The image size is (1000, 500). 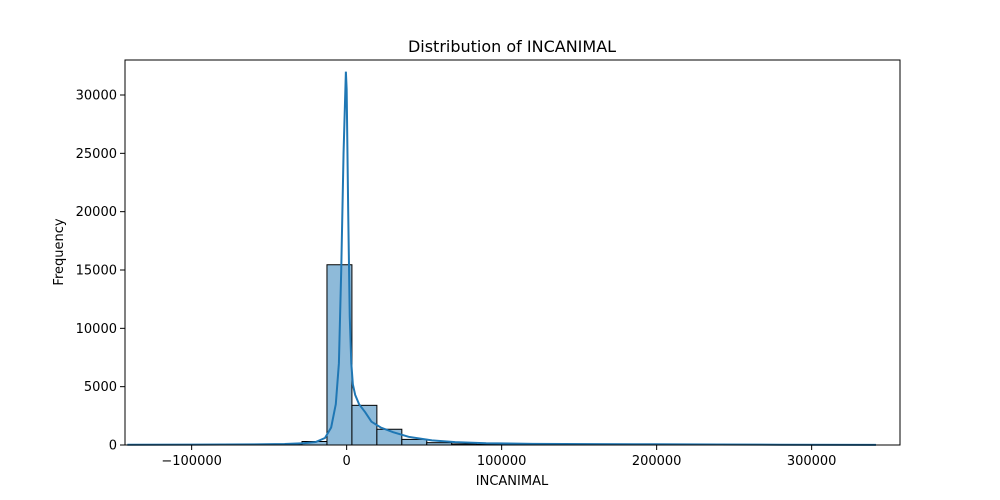 I want to click on histogram-bar, so click(x=414, y=442).